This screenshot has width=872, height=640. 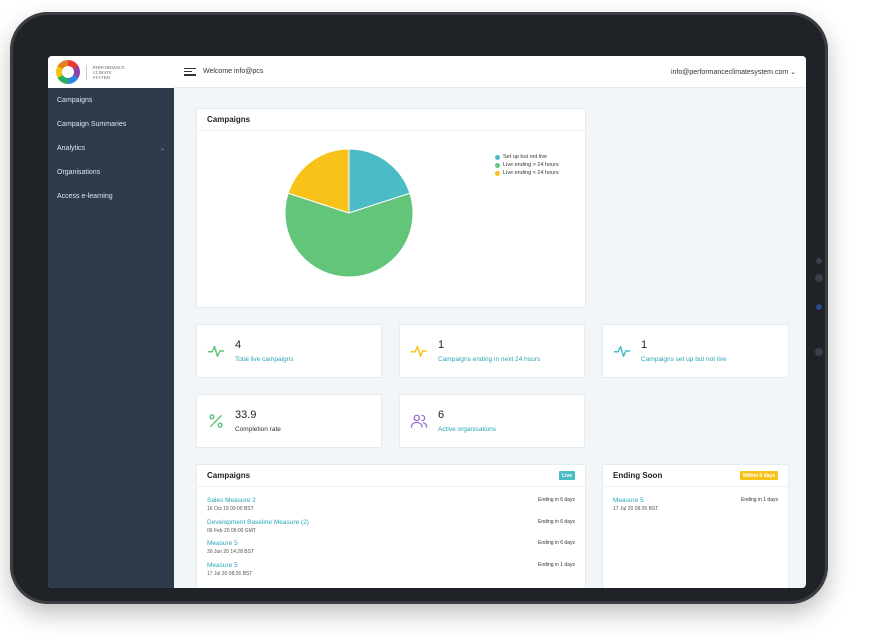 I want to click on sidebar-item-campaign-summaries: Campaign Summaries, so click(x=111, y=124).